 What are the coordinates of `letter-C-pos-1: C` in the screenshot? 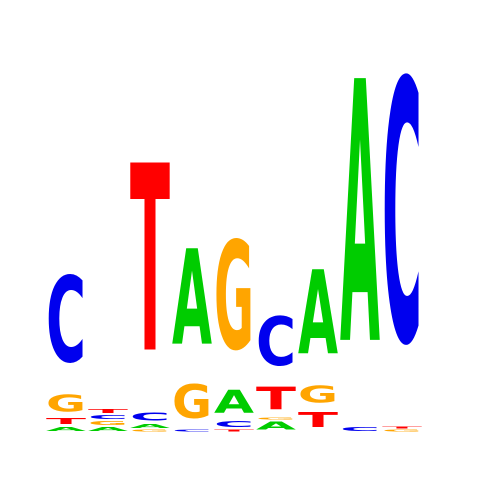 It's located at (66, 321).